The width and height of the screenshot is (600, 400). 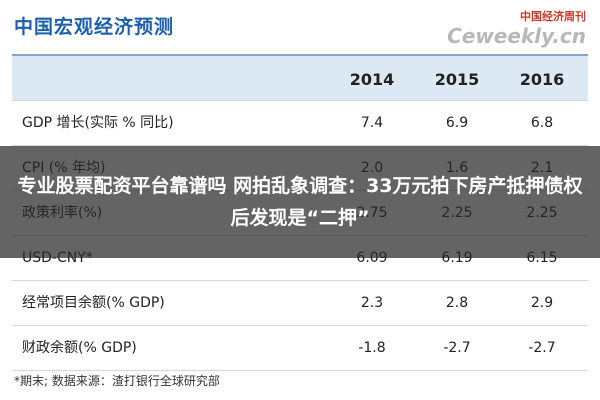 I want to click on logo-en: Ceweekly.cn, so click(x=516, y=36).